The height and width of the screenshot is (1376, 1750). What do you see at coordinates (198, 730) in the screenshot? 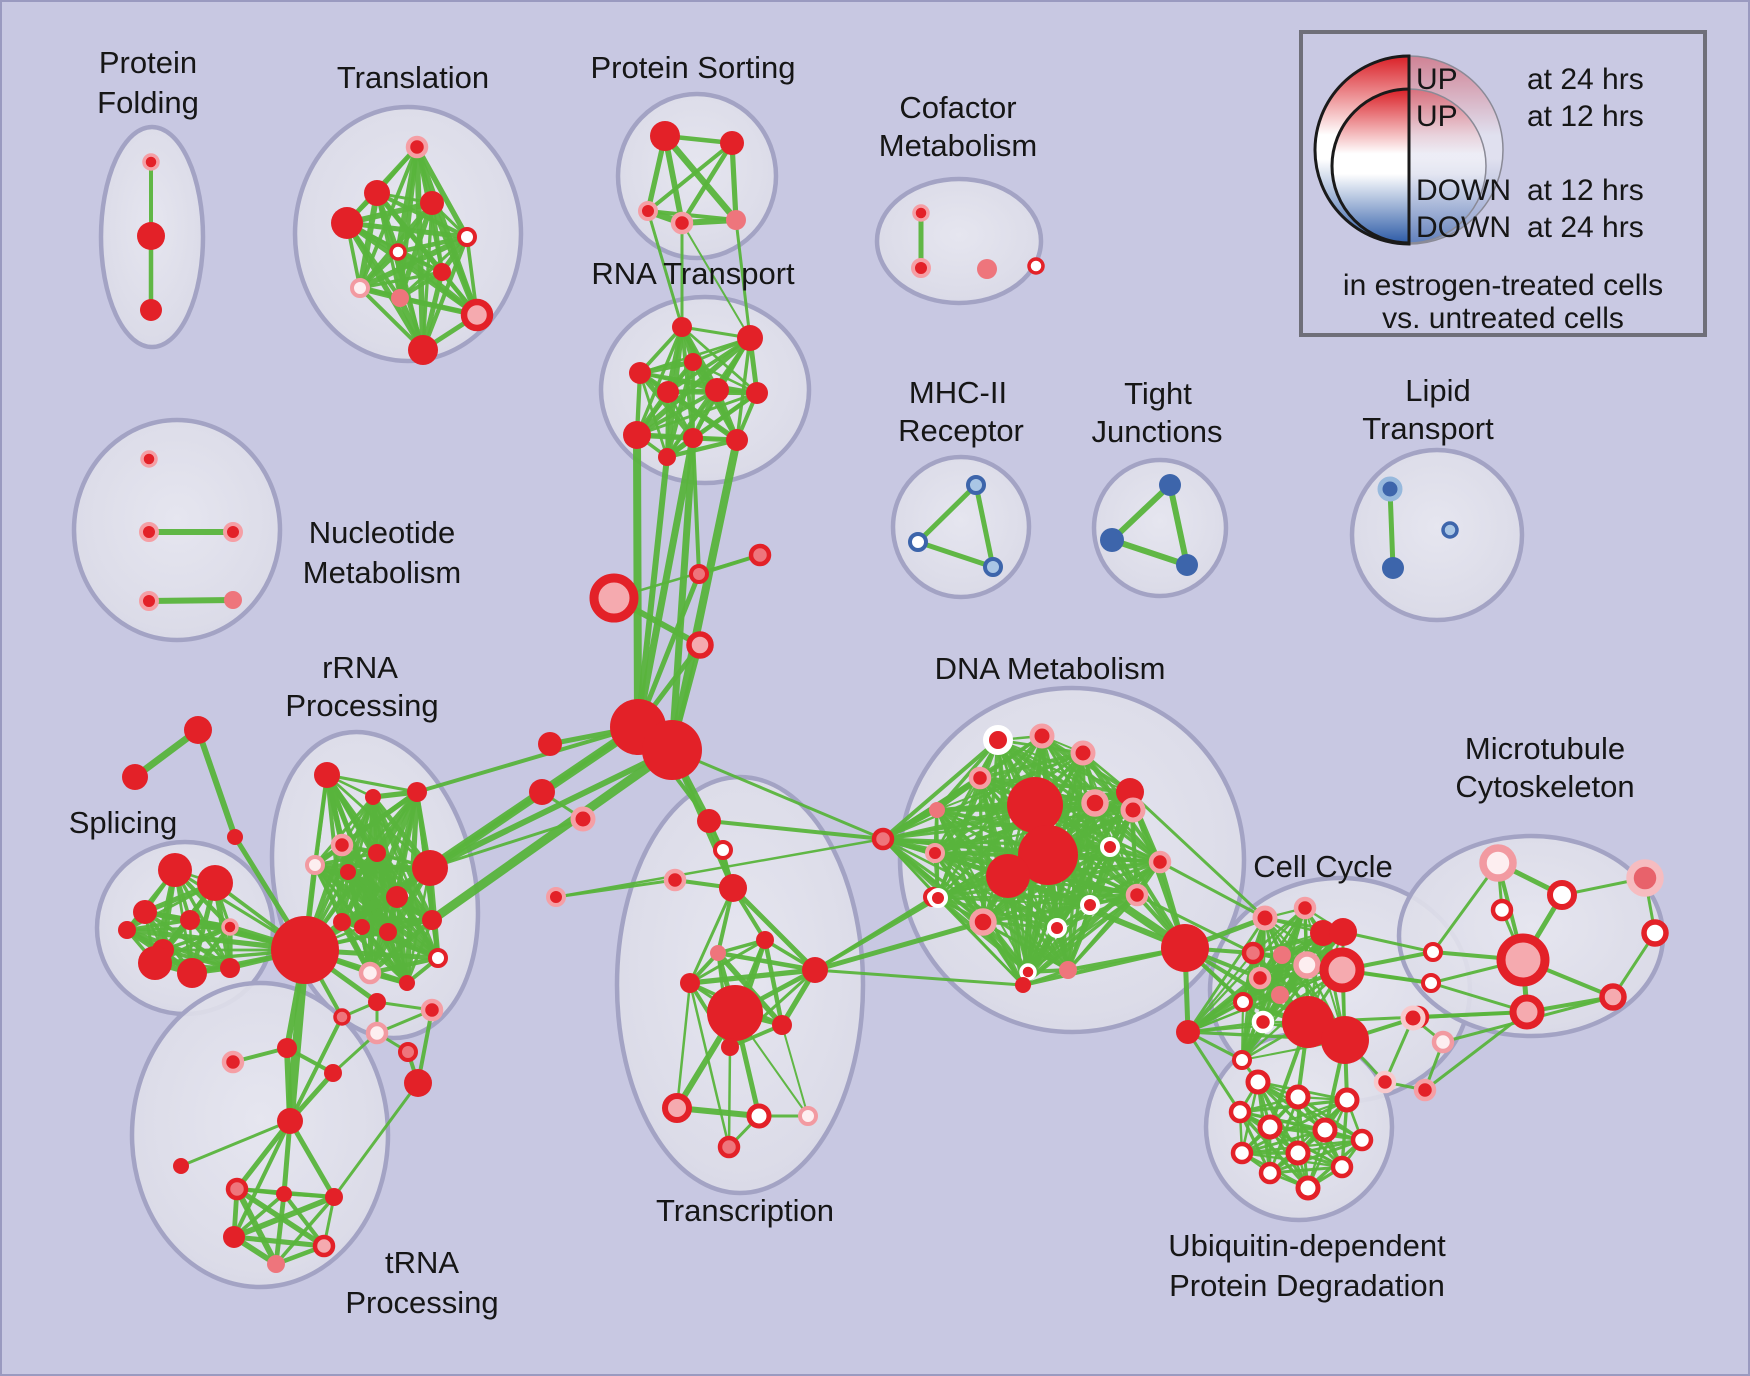
I see `node-x1` at bounding box center [198, 730].